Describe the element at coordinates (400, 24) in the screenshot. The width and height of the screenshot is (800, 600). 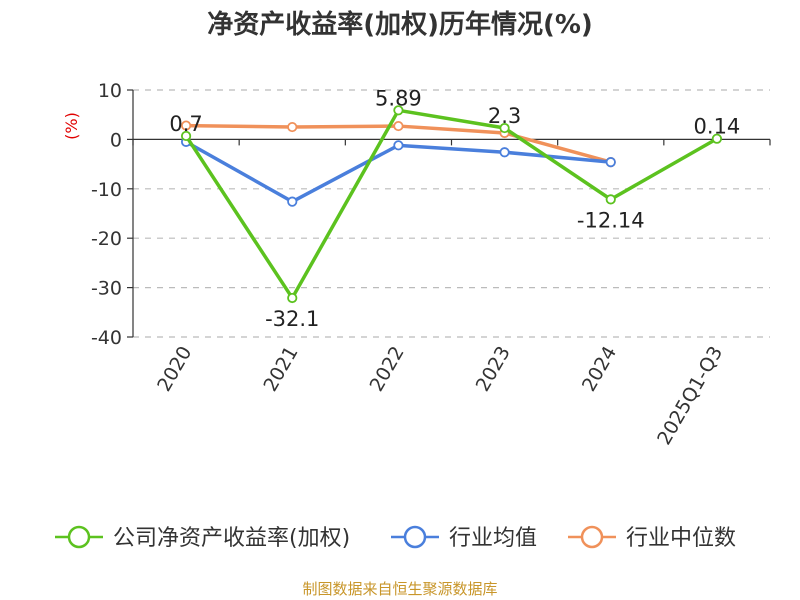
I see `chart-title: 净资产收益率(加权)历年情况(%)` at that location.